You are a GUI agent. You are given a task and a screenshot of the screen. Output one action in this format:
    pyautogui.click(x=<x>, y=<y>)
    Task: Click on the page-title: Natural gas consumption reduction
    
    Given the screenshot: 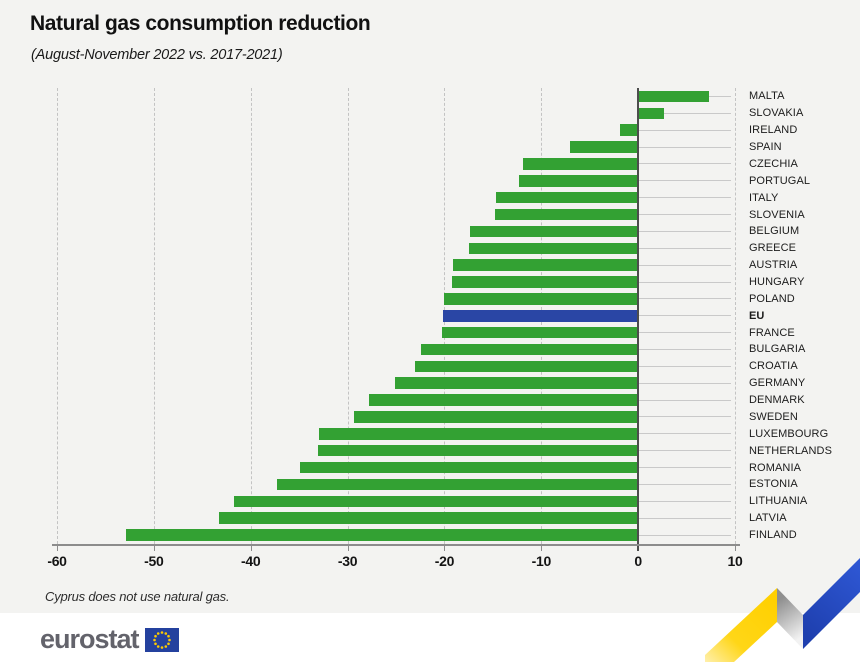 What is the action you would take?
    pyautogui.click(x=200, y=23)
    